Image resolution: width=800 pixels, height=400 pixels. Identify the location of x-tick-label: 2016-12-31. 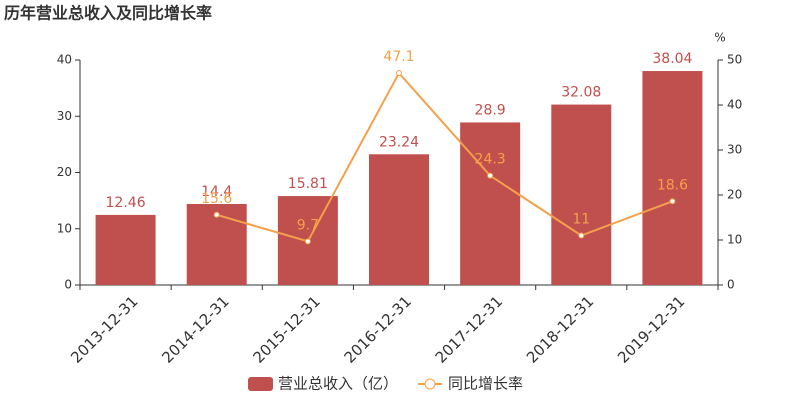
(378, 329).